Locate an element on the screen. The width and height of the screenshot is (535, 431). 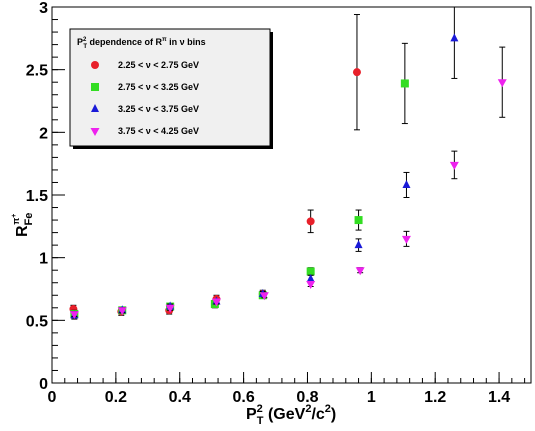
x-axis: 0 0.2 0.4 0.6 0.8 1 1.2 1.4 is located at coordinates (287, 389).